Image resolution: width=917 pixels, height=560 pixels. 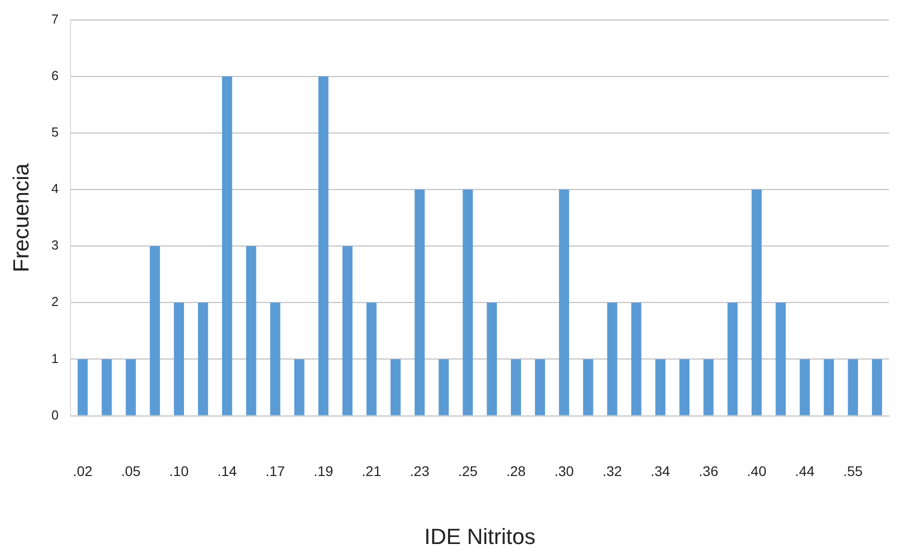 I want to click on x-tick-label: .14, so click(x=227, y=471).